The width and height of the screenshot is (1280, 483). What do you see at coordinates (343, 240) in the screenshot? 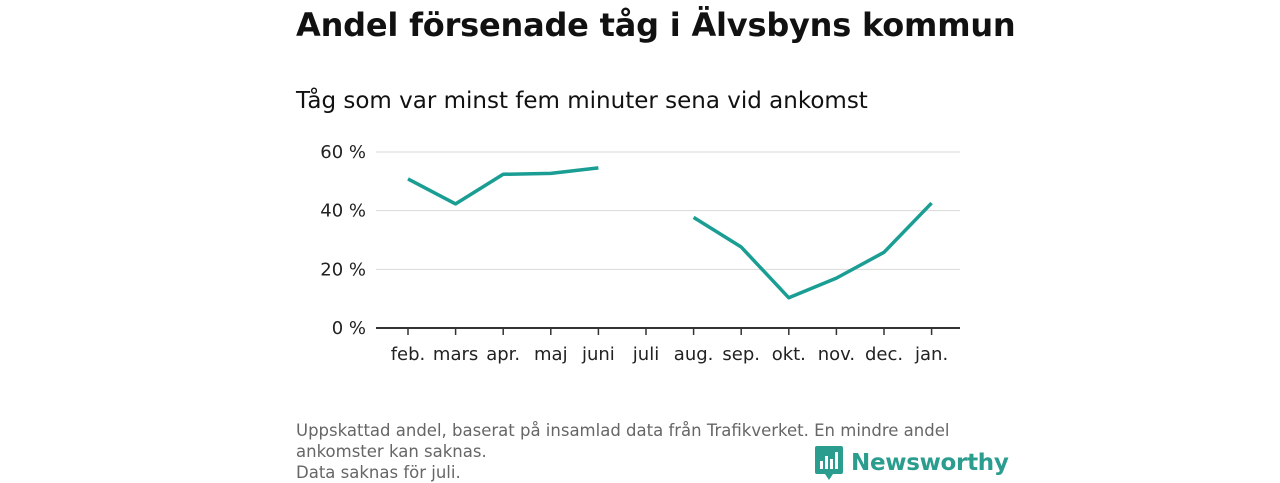
I see `y-axis-tick-labels: 0 % 20 % 40 % 60 %` at bounding box center [343, 240].